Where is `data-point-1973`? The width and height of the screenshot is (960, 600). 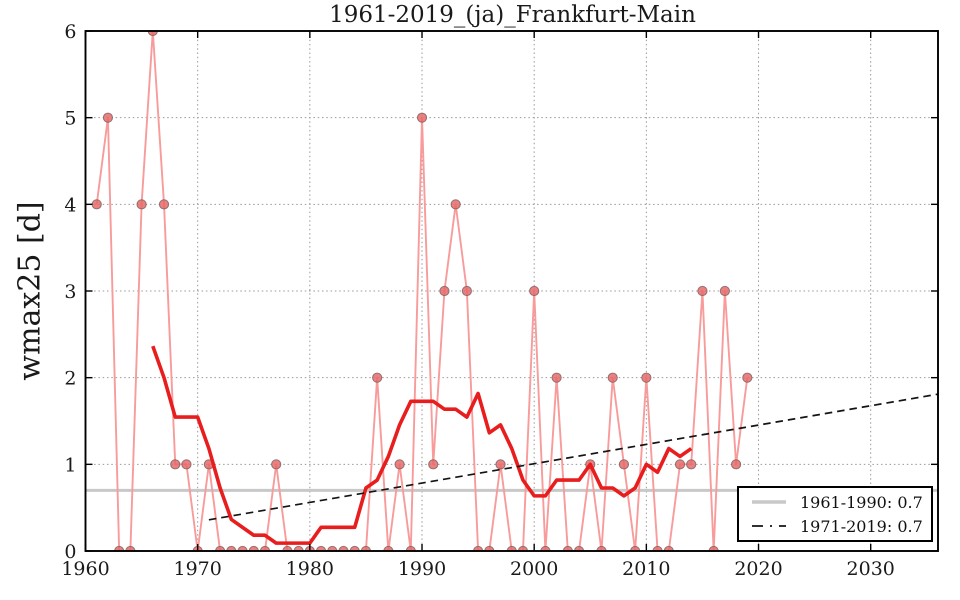 data-point-1973 is located at coordinates (231, 548).